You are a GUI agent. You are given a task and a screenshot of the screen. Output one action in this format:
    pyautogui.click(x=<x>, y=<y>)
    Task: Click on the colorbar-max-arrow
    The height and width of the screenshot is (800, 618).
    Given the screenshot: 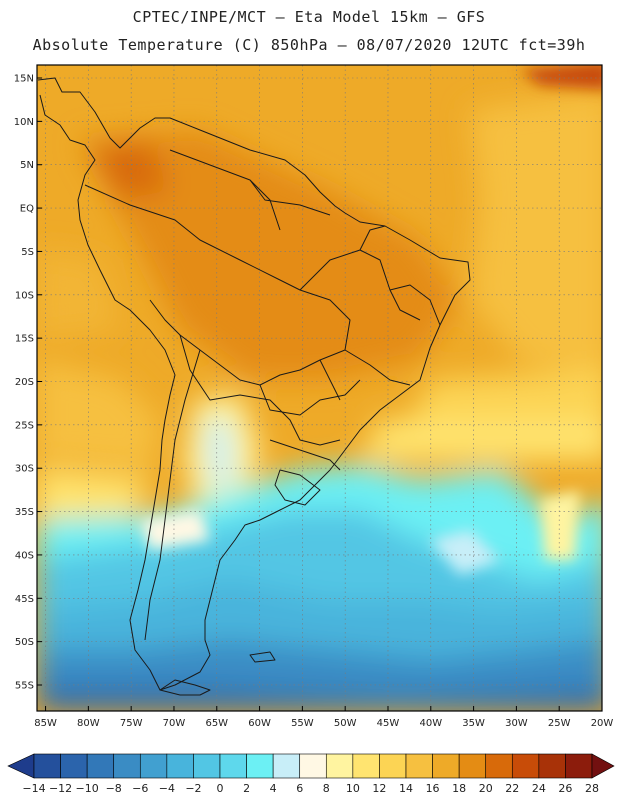 What is the action you would take?
    pyautogui.click(x=603, y=766)
    